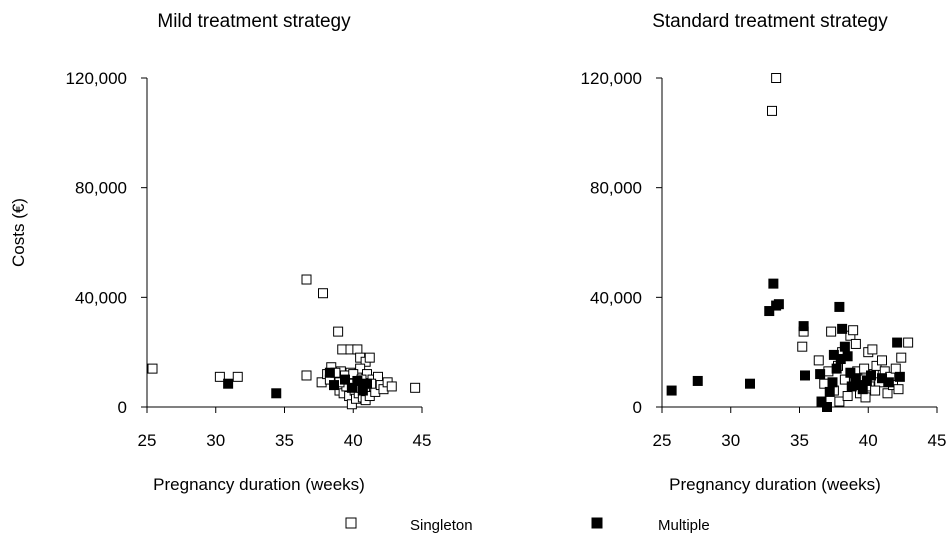 The width and height of the screenshot is (952, 539). I want to click on legend-multiple-marker, so click(597, 523).